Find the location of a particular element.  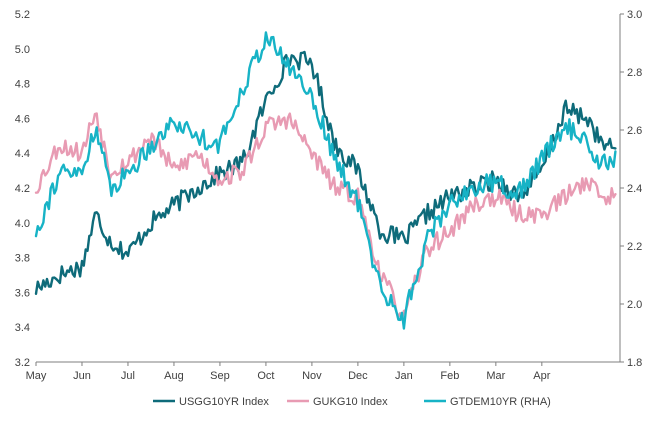

legend-label: GUKG10 Index is located at coordinates (350, 402).